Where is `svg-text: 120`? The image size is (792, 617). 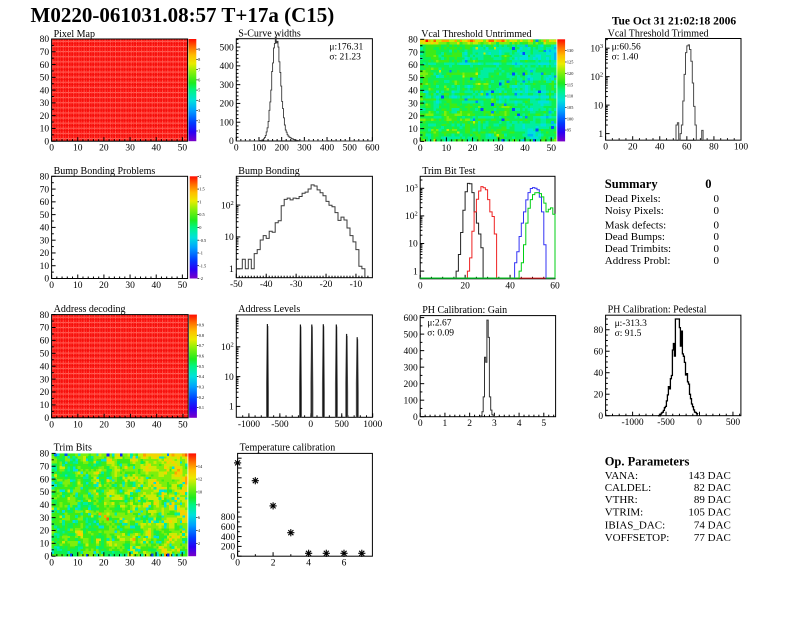 svg-text: 120 is located at coordinates (570, 73).